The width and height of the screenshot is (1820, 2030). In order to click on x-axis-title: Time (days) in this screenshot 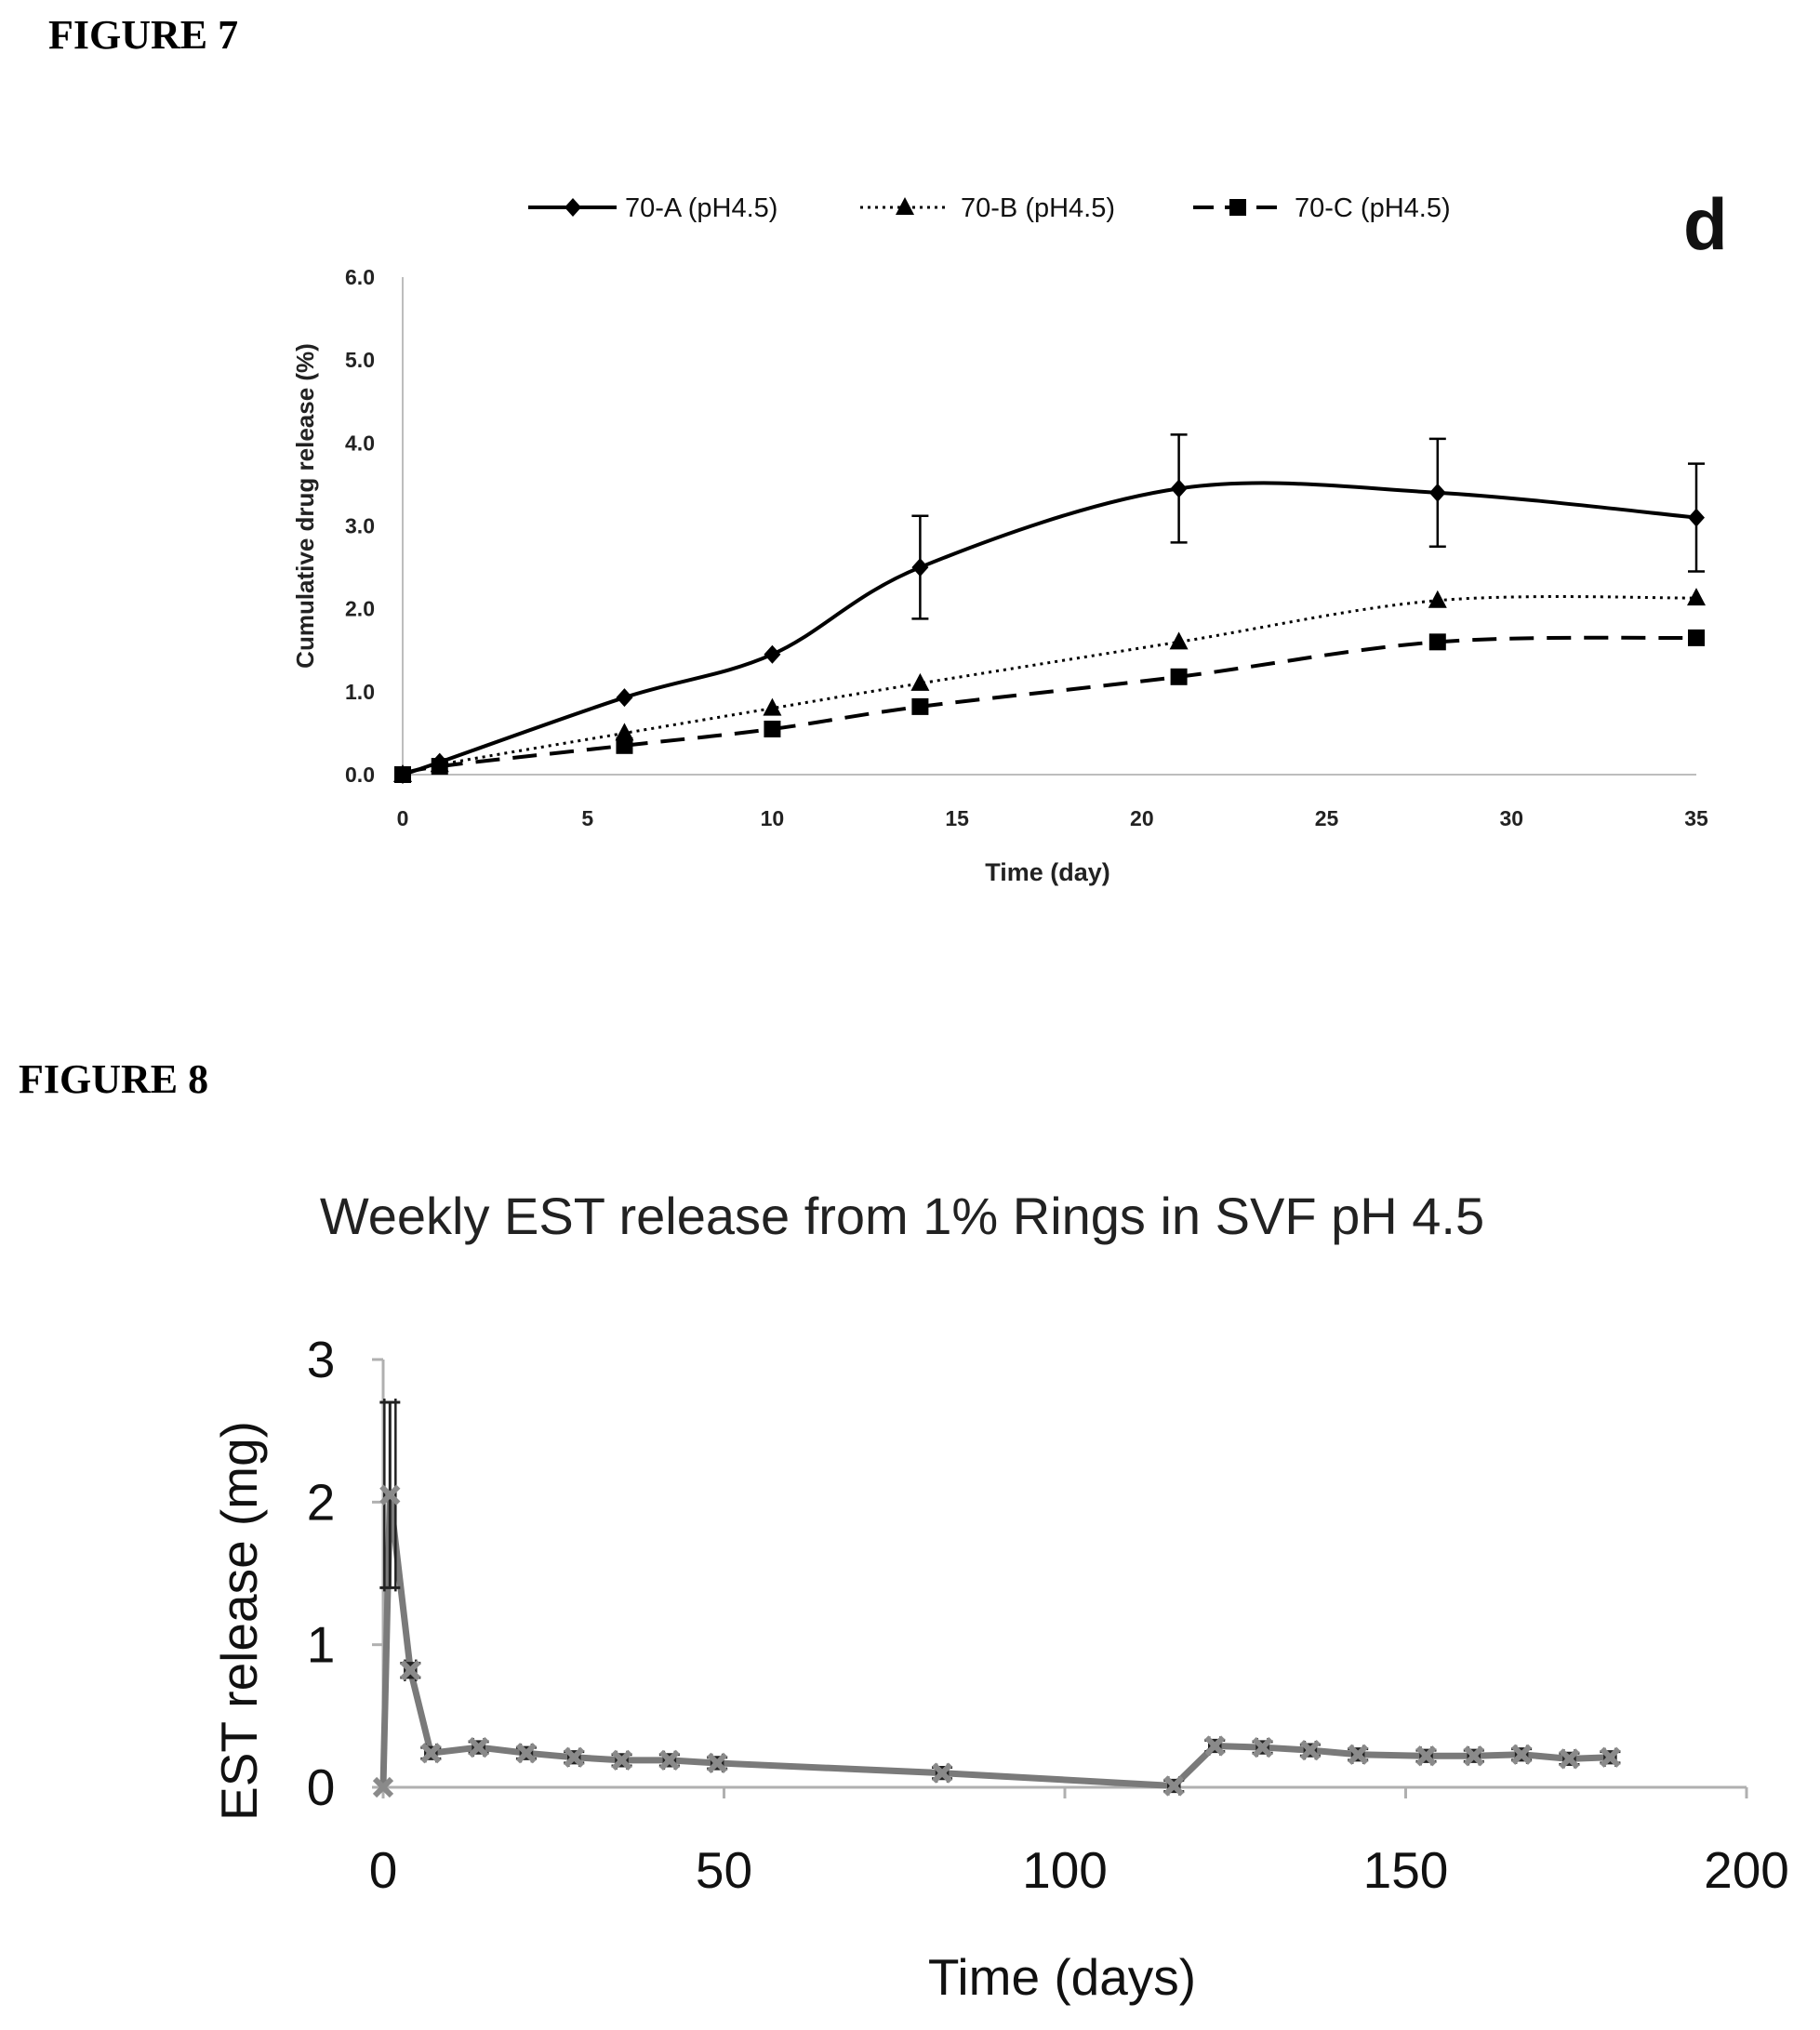, I will do `click(1062, 1977)`.